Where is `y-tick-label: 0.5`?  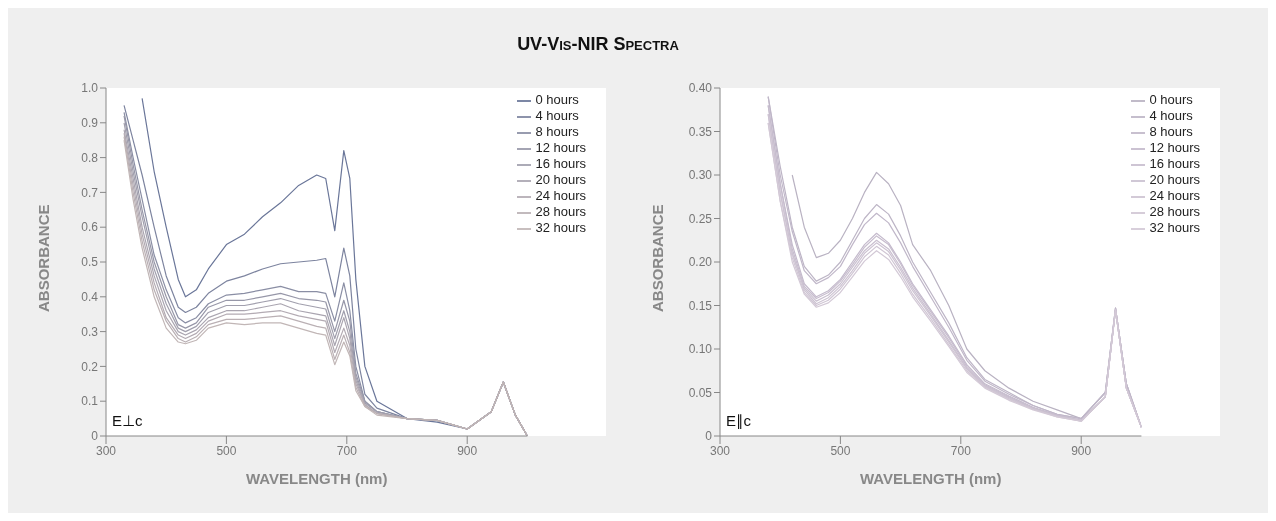
y-tick-label: 0.5 is located at coordinates (90, 262).